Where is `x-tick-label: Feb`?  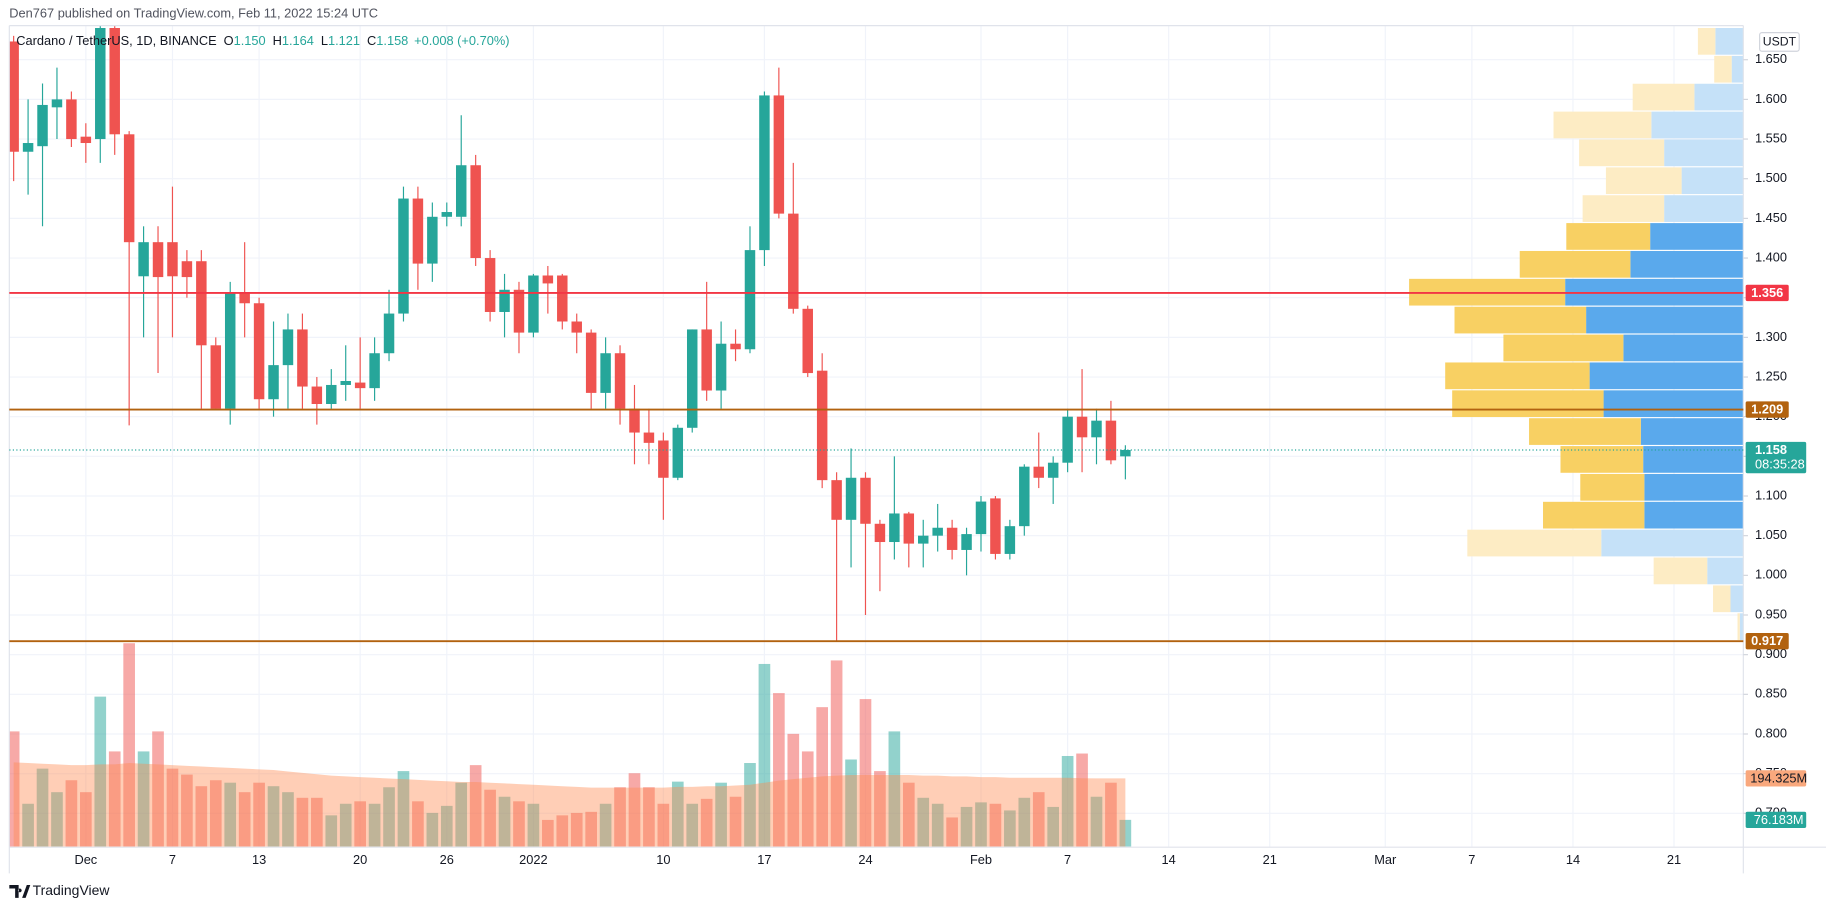 x-tick-label: Feb is located at coordinates (981, 859).